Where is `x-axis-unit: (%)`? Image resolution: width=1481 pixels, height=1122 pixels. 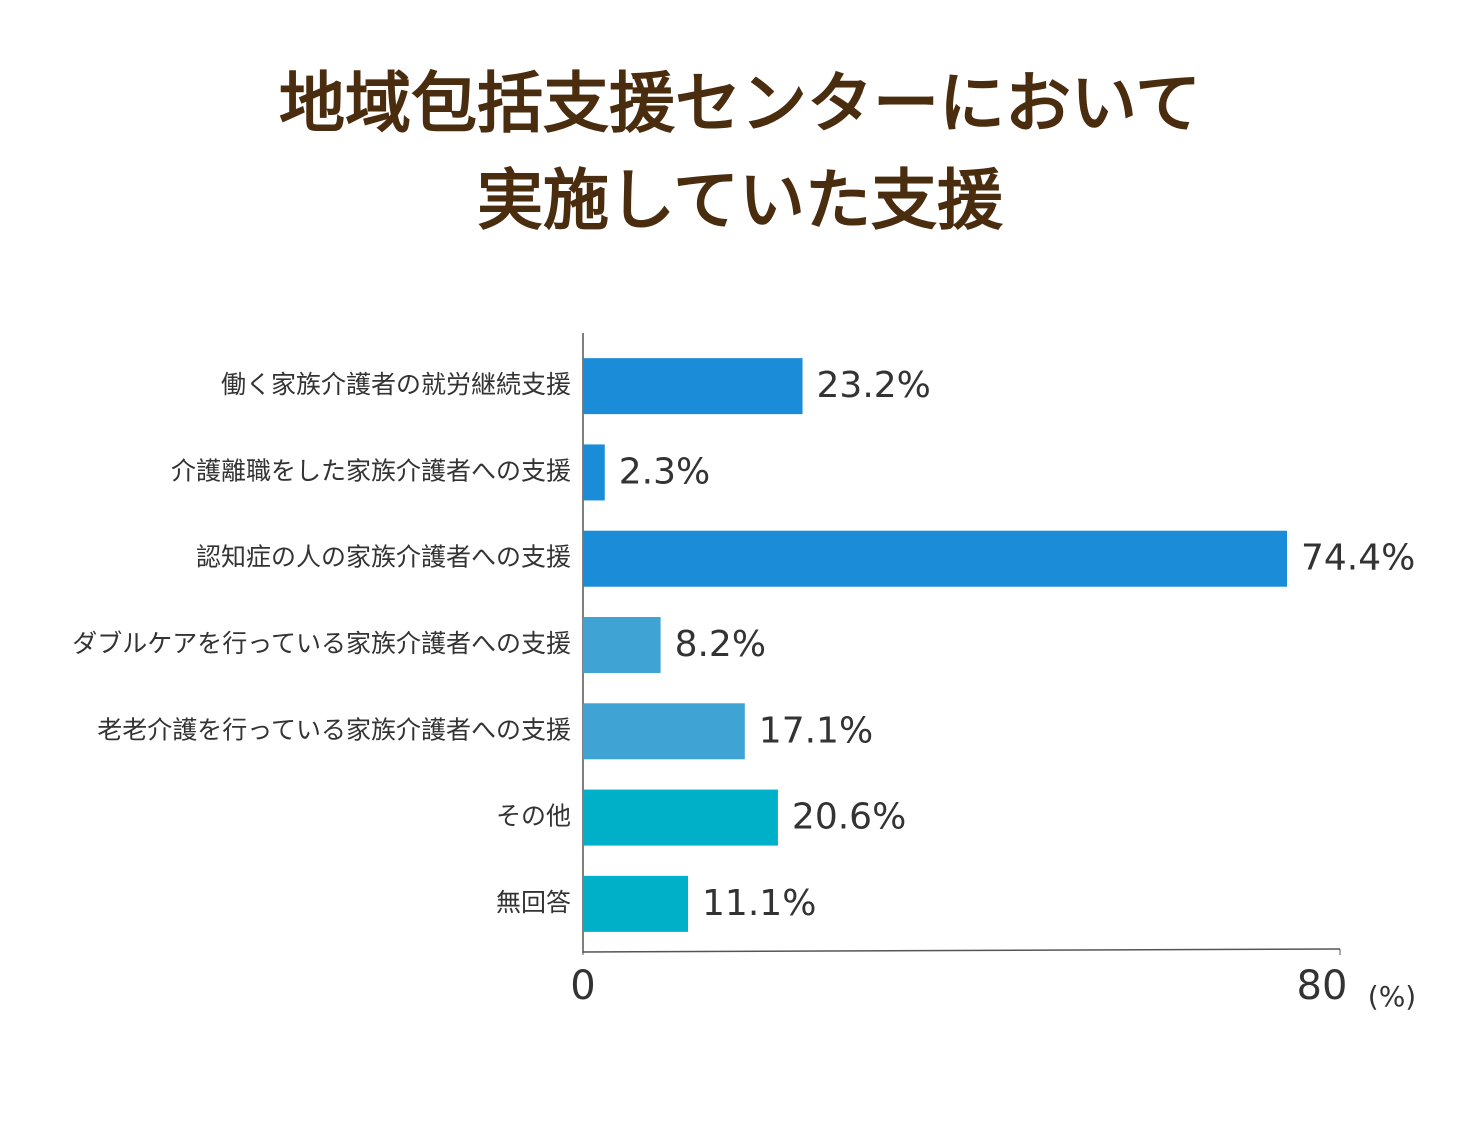
x-axis-unit: (%) is located at coordinates (1392, 996).